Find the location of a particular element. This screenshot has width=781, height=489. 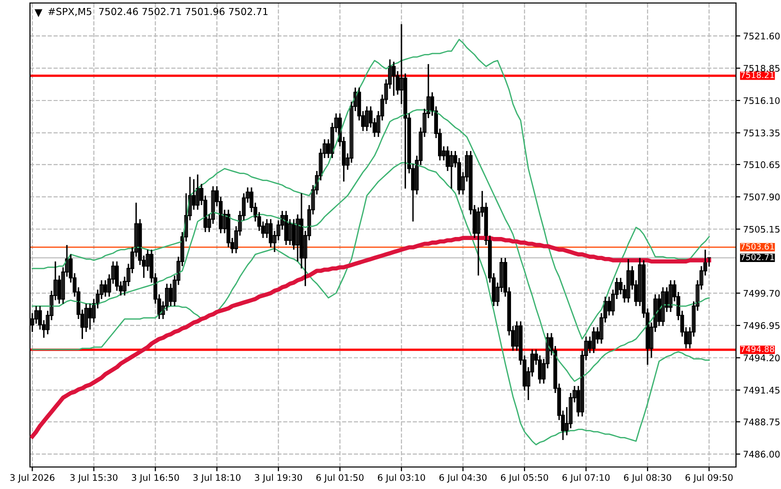

x-tick-label: 6 Jul 03:10 is located at coordinates (402, 478).